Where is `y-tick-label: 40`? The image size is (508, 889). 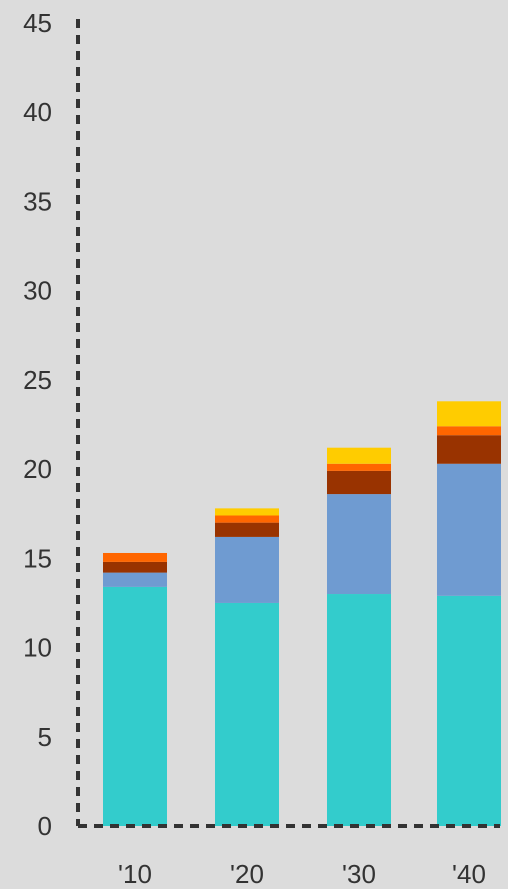
y-tick-label: 40 is located at coordinates (37, 112).